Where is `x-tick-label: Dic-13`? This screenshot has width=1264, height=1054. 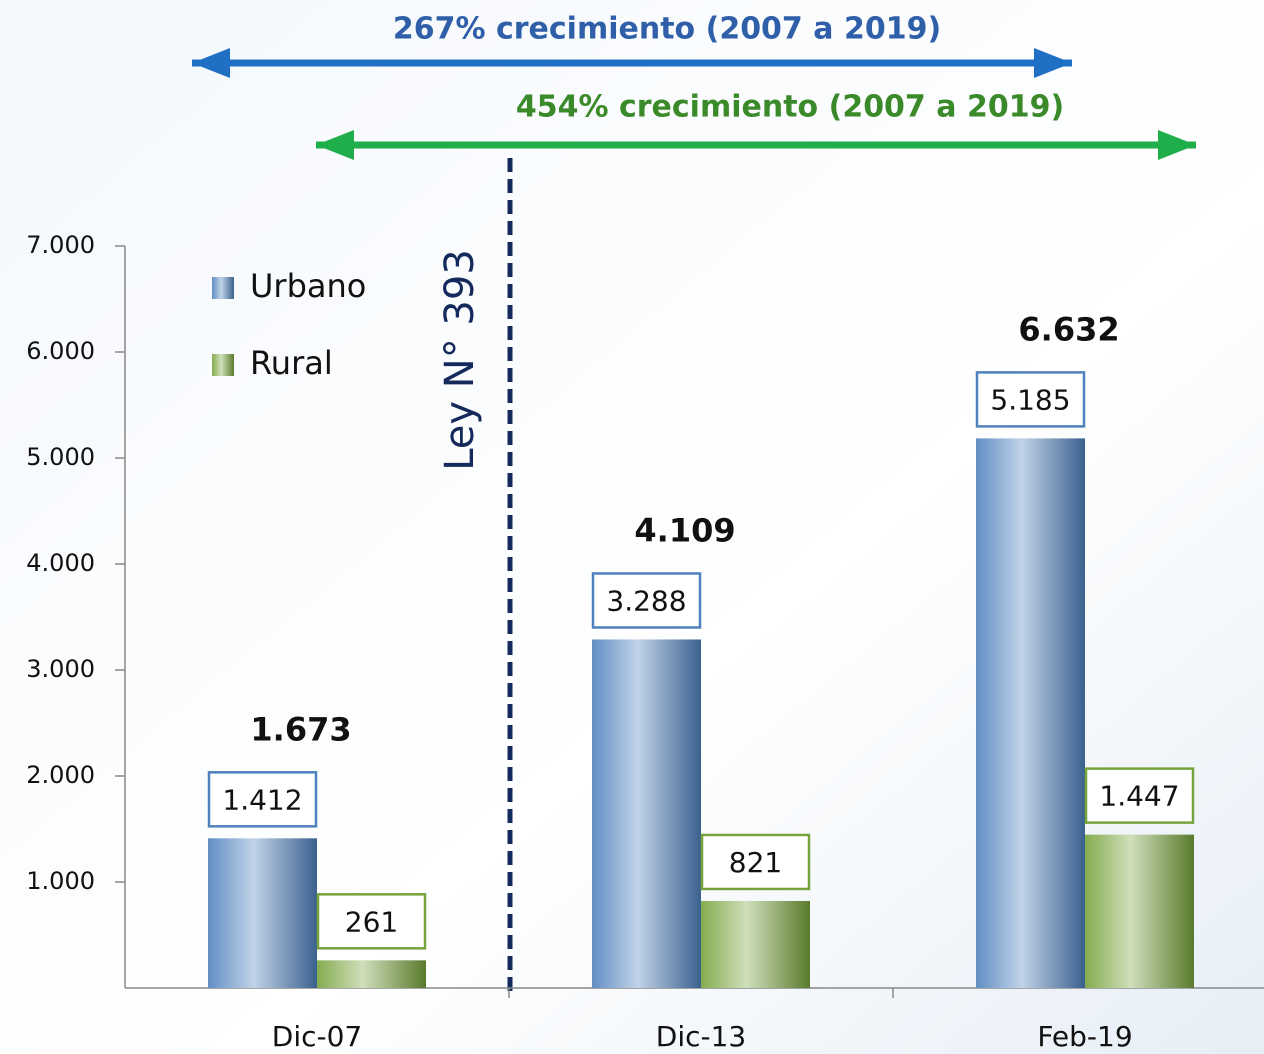 x-tick-label: Dic-13 is located at coordinates (701, 1036).